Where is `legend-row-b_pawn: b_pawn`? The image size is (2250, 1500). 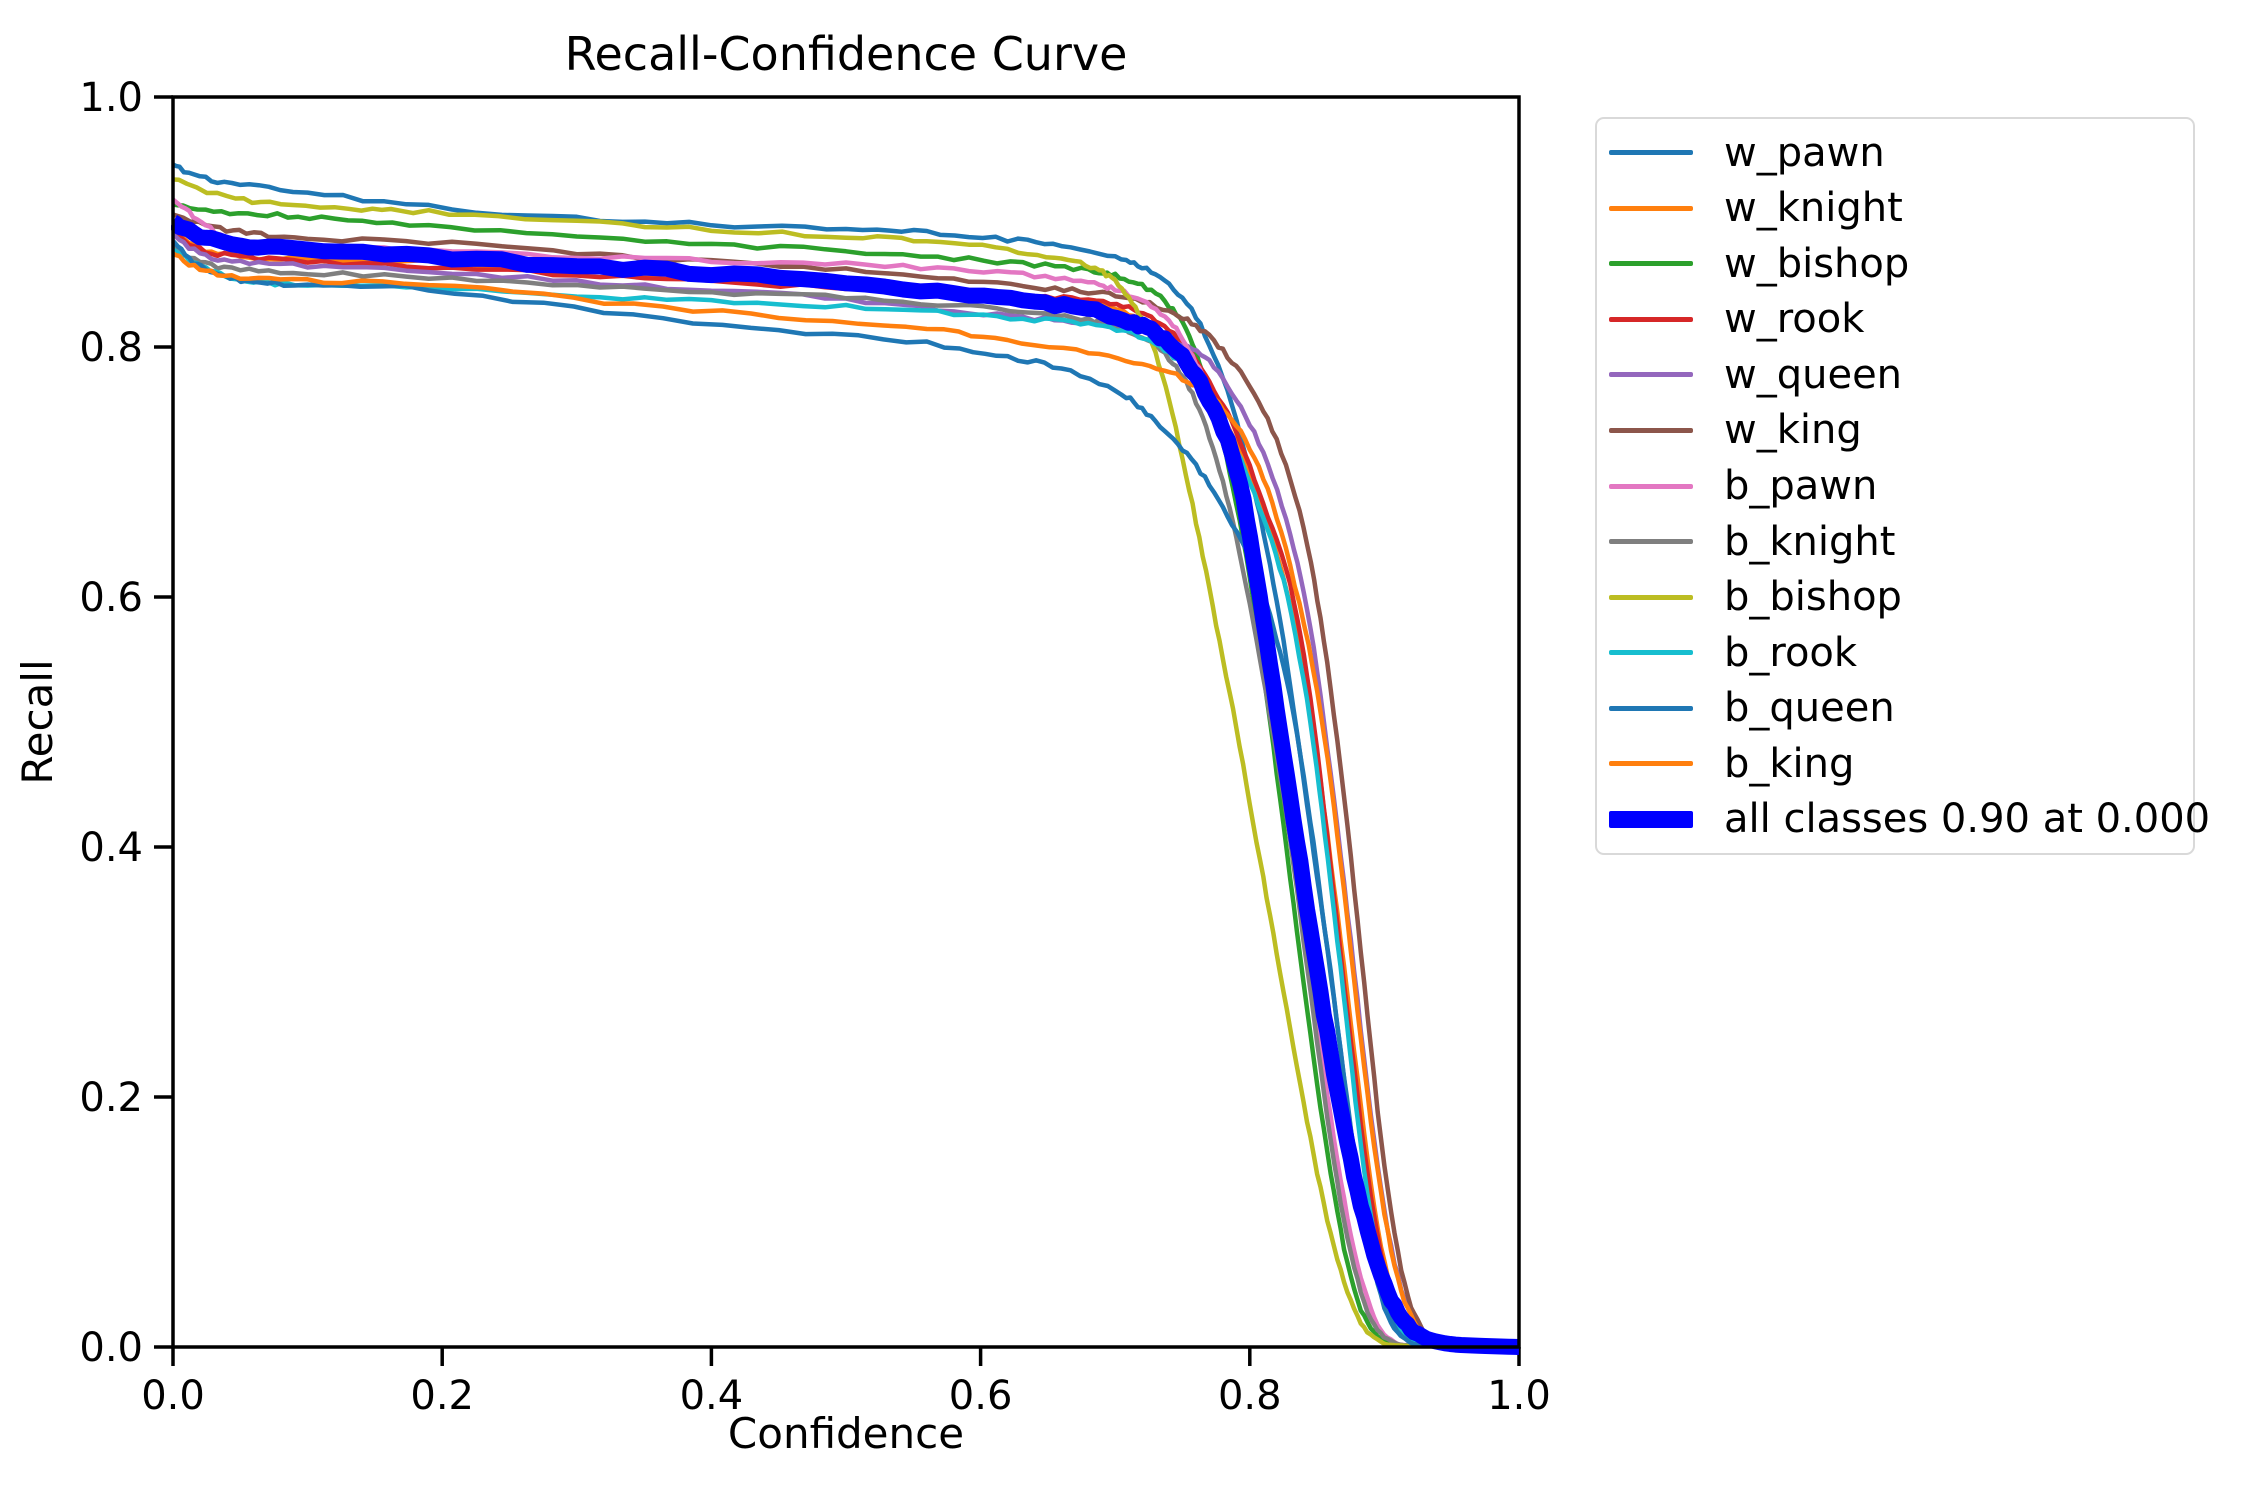
legend-row-b_pawn: b_pawn is located at coordinates (1895, 486).